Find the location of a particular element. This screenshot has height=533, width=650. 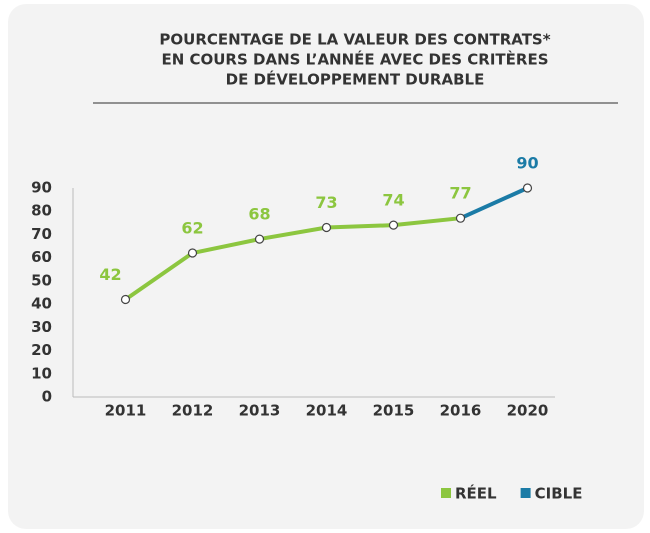

legend-label: CIBLE is located at coordinates (559, 494).